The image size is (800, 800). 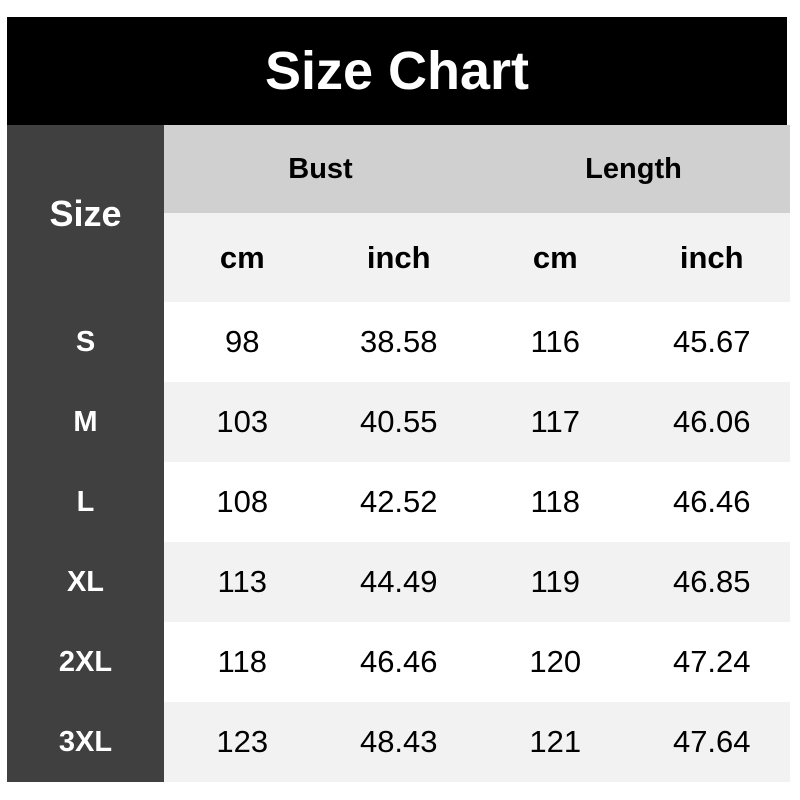 What do you see at coordinates (711, 502) in the screenshot?
I see `cell-length-inch: 46.46` at bounding box center [711, 502].